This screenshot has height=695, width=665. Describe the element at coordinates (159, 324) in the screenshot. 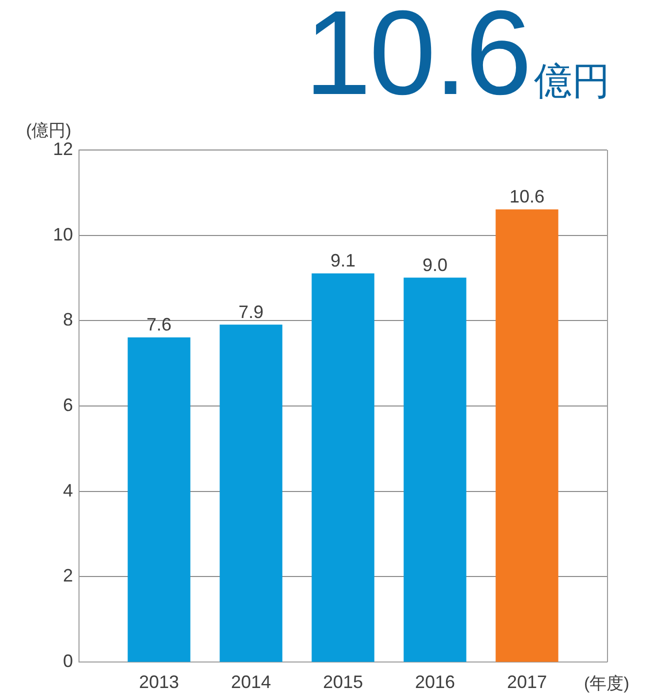

I see `data-label: 7.6` at that location.